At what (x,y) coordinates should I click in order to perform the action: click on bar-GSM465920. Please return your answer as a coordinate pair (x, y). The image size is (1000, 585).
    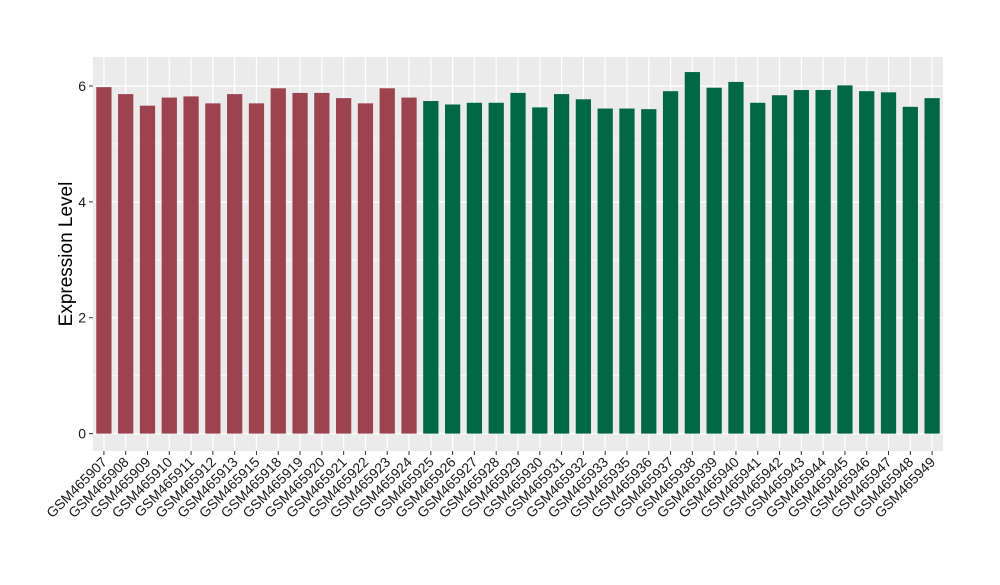
    Looking at the image, I should click on (322, 263).